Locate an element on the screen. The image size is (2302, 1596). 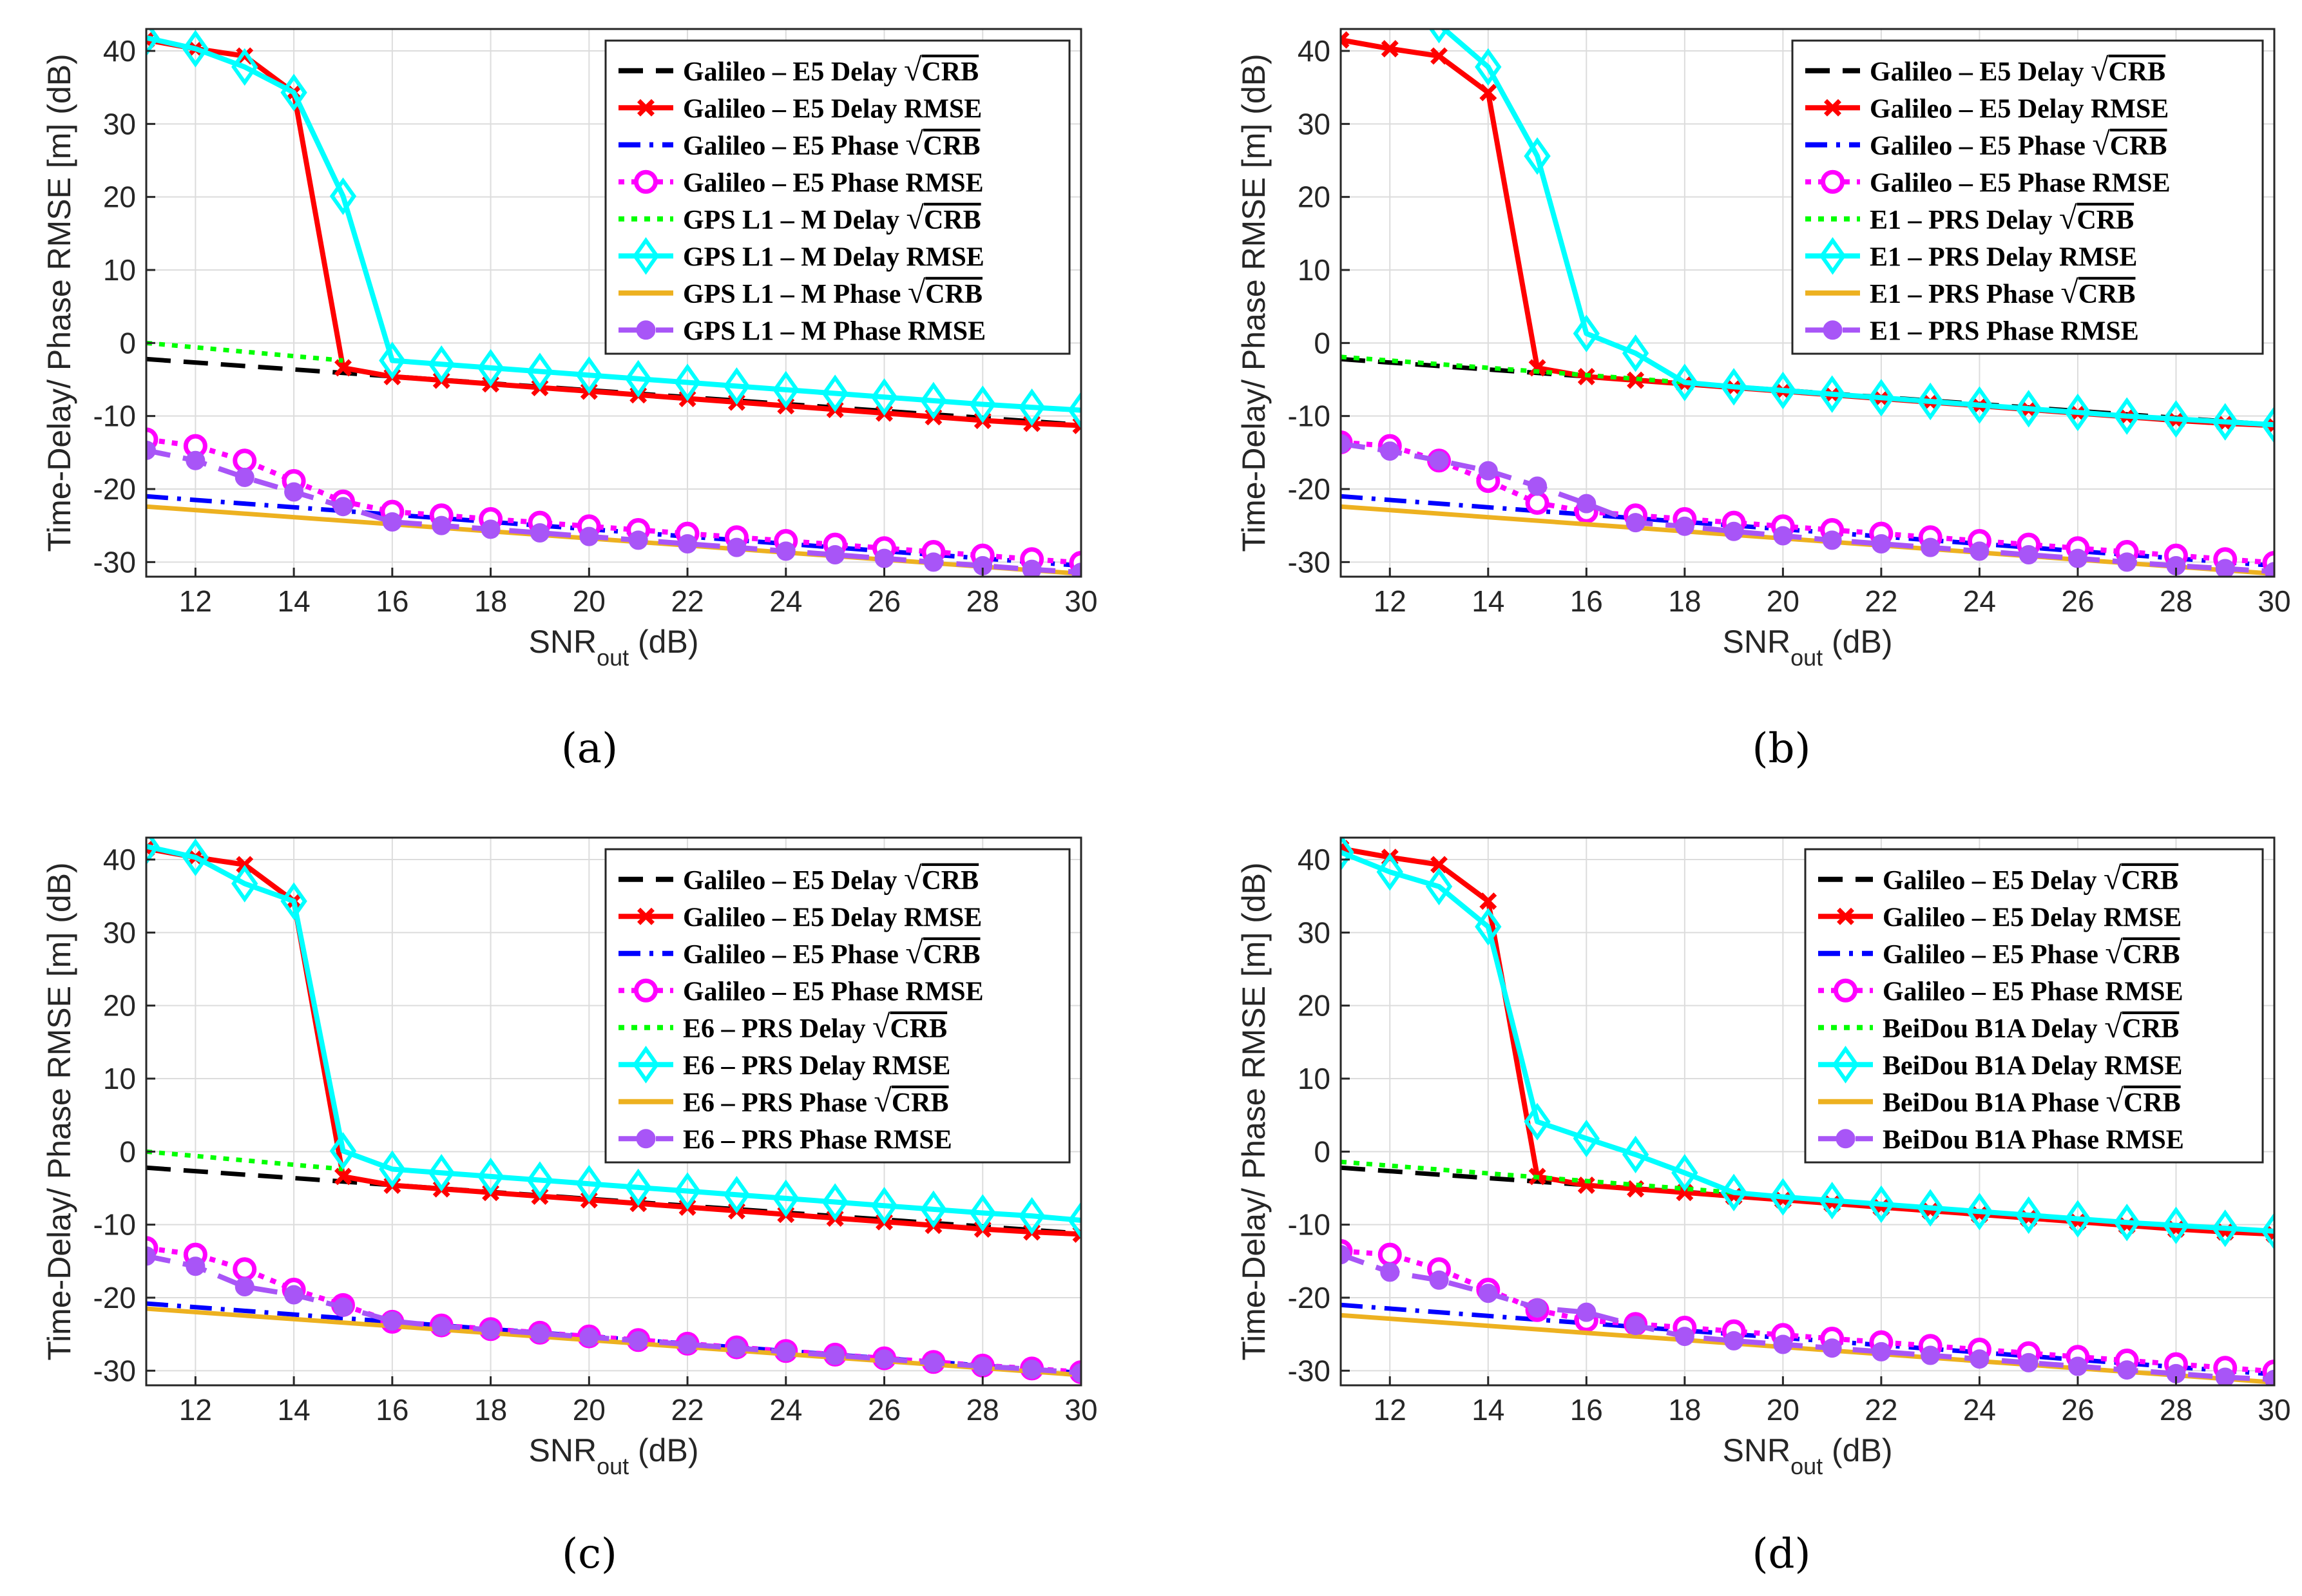
panel-c-legend-label-7: E6 – PRS Phase RMSE is located at coordinates (818, 1140).